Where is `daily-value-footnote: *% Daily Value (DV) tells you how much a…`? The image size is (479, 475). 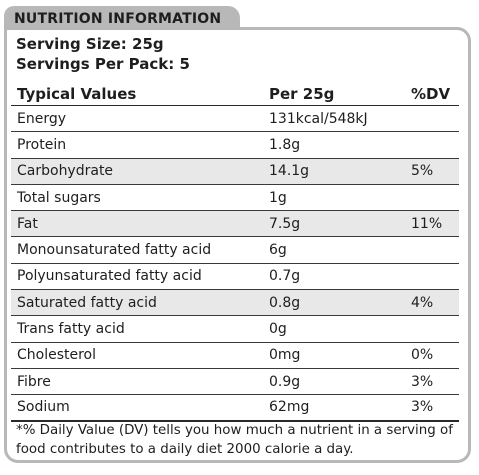 daily-value-footnote: *% Daily Value (DV) tells you how much a… is located at coordinates (234, 440).